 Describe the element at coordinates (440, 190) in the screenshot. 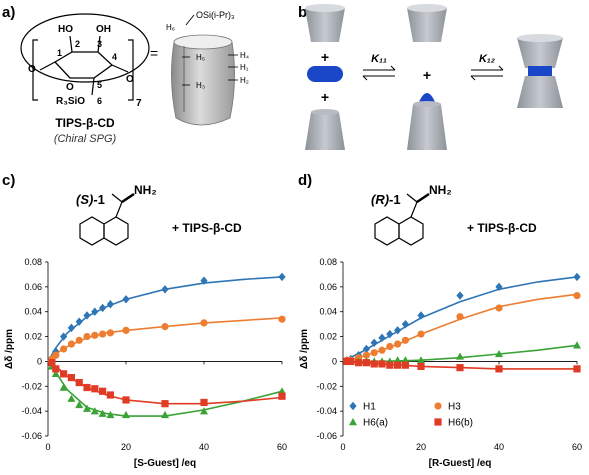

I see `nh2-d: NH₂` at that location.